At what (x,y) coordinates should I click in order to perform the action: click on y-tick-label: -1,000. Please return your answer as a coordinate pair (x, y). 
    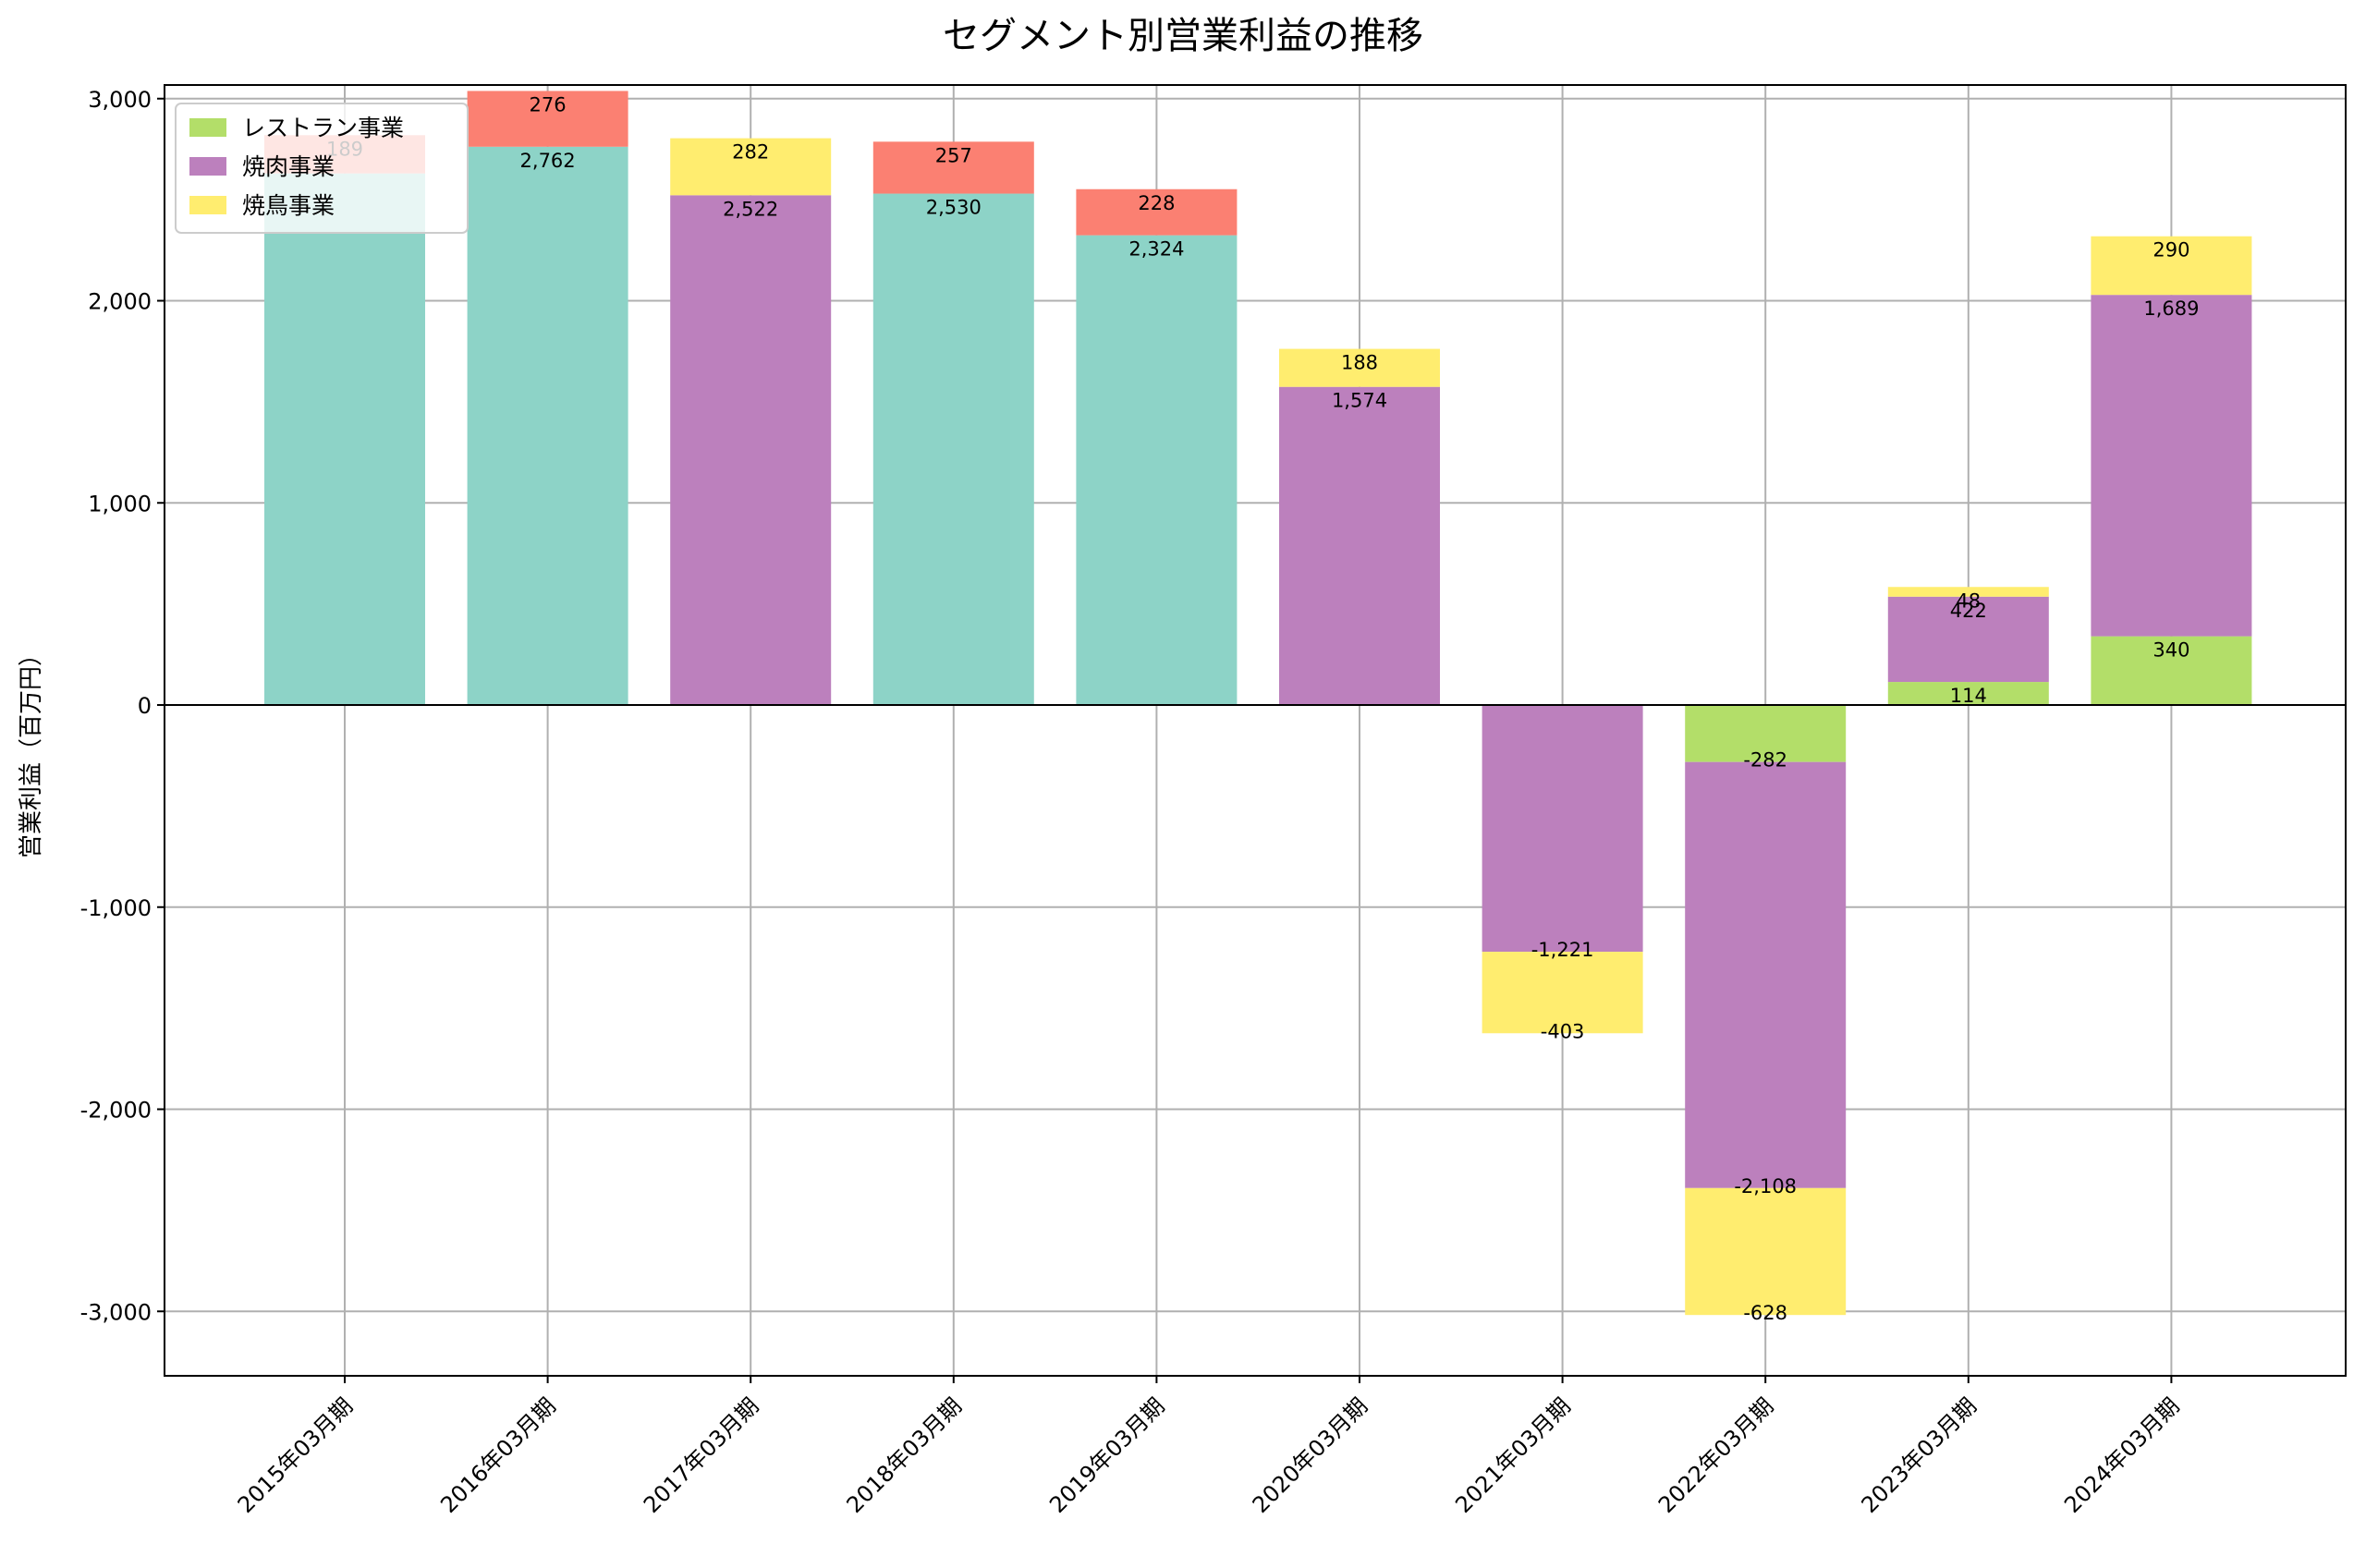
    Looking at the image, I should click on (116, 908).